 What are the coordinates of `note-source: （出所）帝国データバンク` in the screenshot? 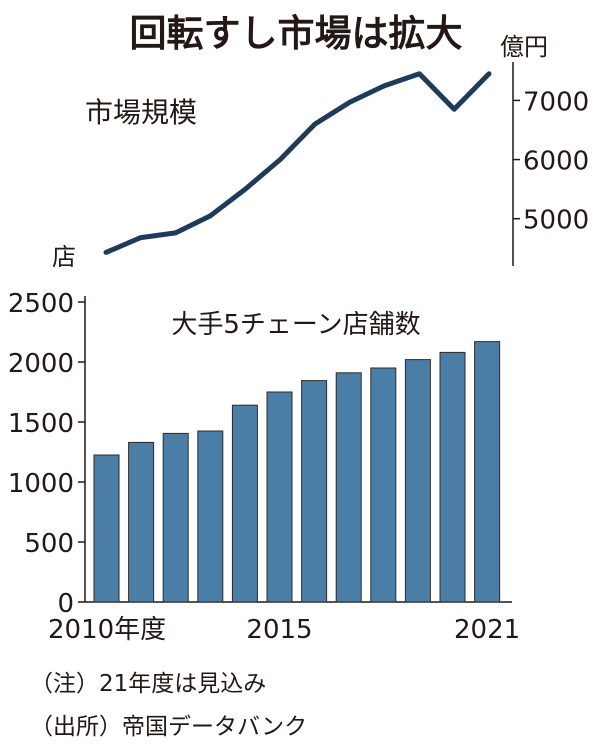 It's located at (169, 727).